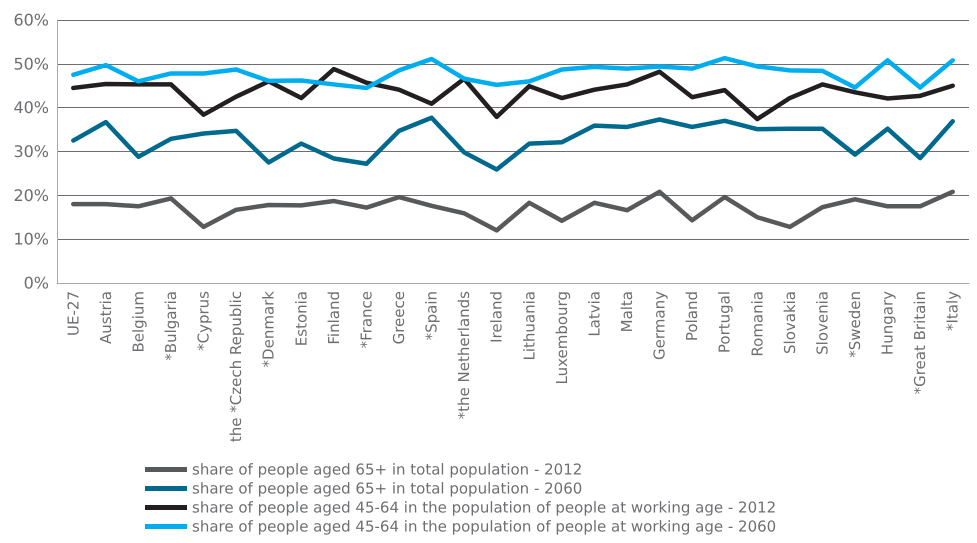 Image resolution: width=977 pixels, height=543 pixels. I want to click on legend-label: share of people aged 65+ in total population - 2060, so click(387, 489).